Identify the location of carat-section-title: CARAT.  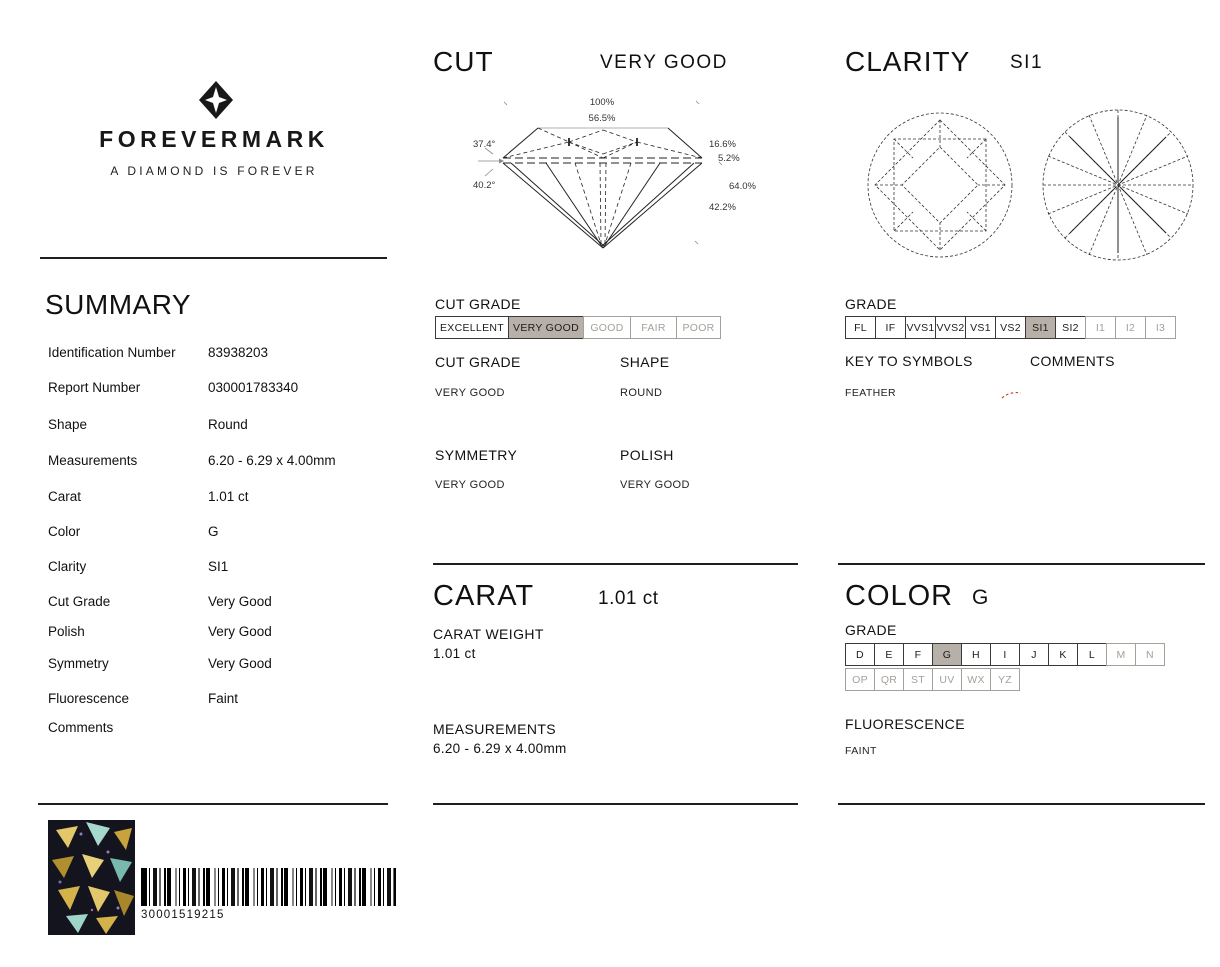
(484, 596).